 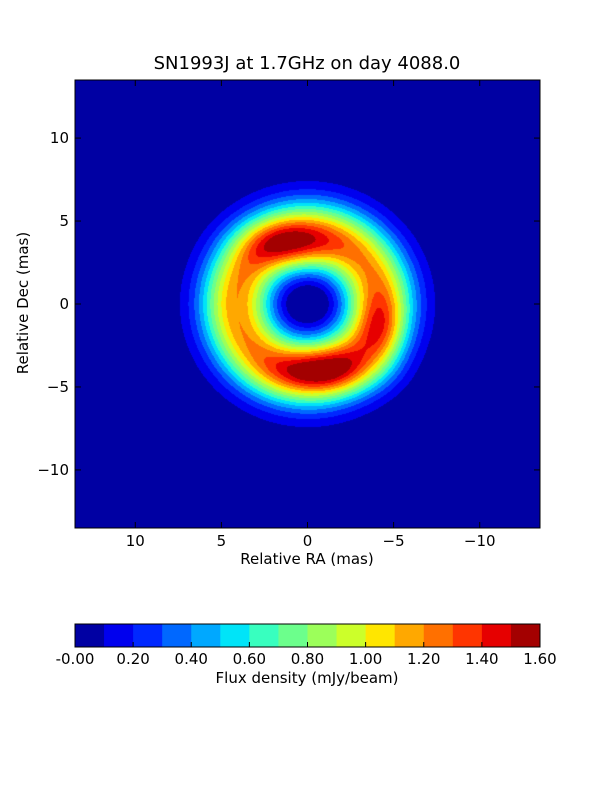 I want to click on colorbar-ticks: -0.00 0.20 0.40 0.60 0.80 1.00 1.20 1.40 1.60, so click(x=306, y=655).